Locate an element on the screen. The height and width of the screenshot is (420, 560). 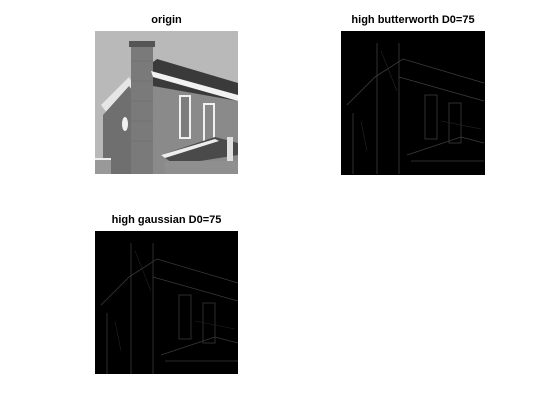
butterworth-image is located at coordinates (413, 103).